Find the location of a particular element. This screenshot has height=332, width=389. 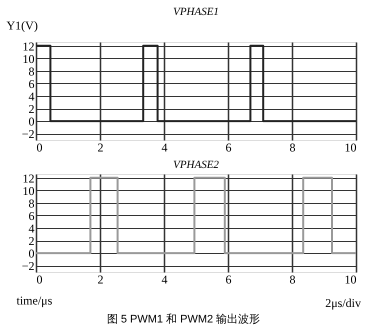

text: 2μs/div is located at coordinates (343, 303).